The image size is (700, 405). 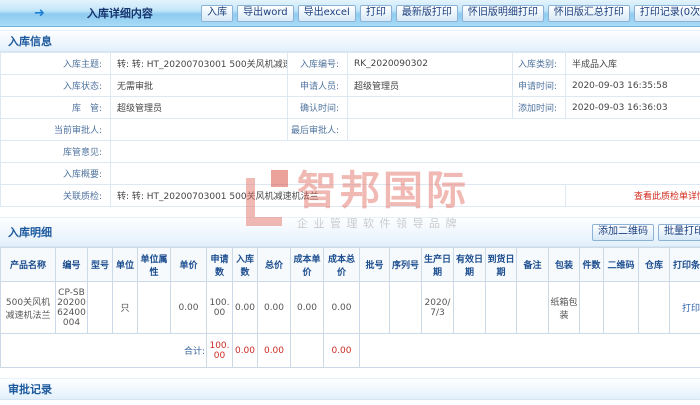 I want to click on cell-valid-date, so click(x=469, y=307).